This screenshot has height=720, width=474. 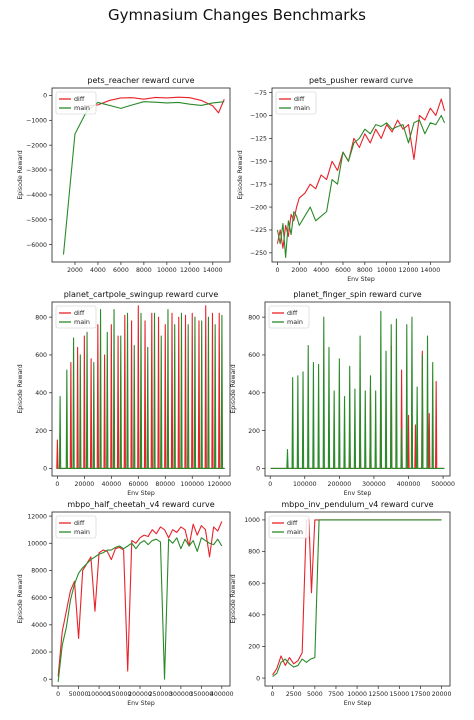 I want to click on x-tick-label: 20000, so click(x=85, y=484).